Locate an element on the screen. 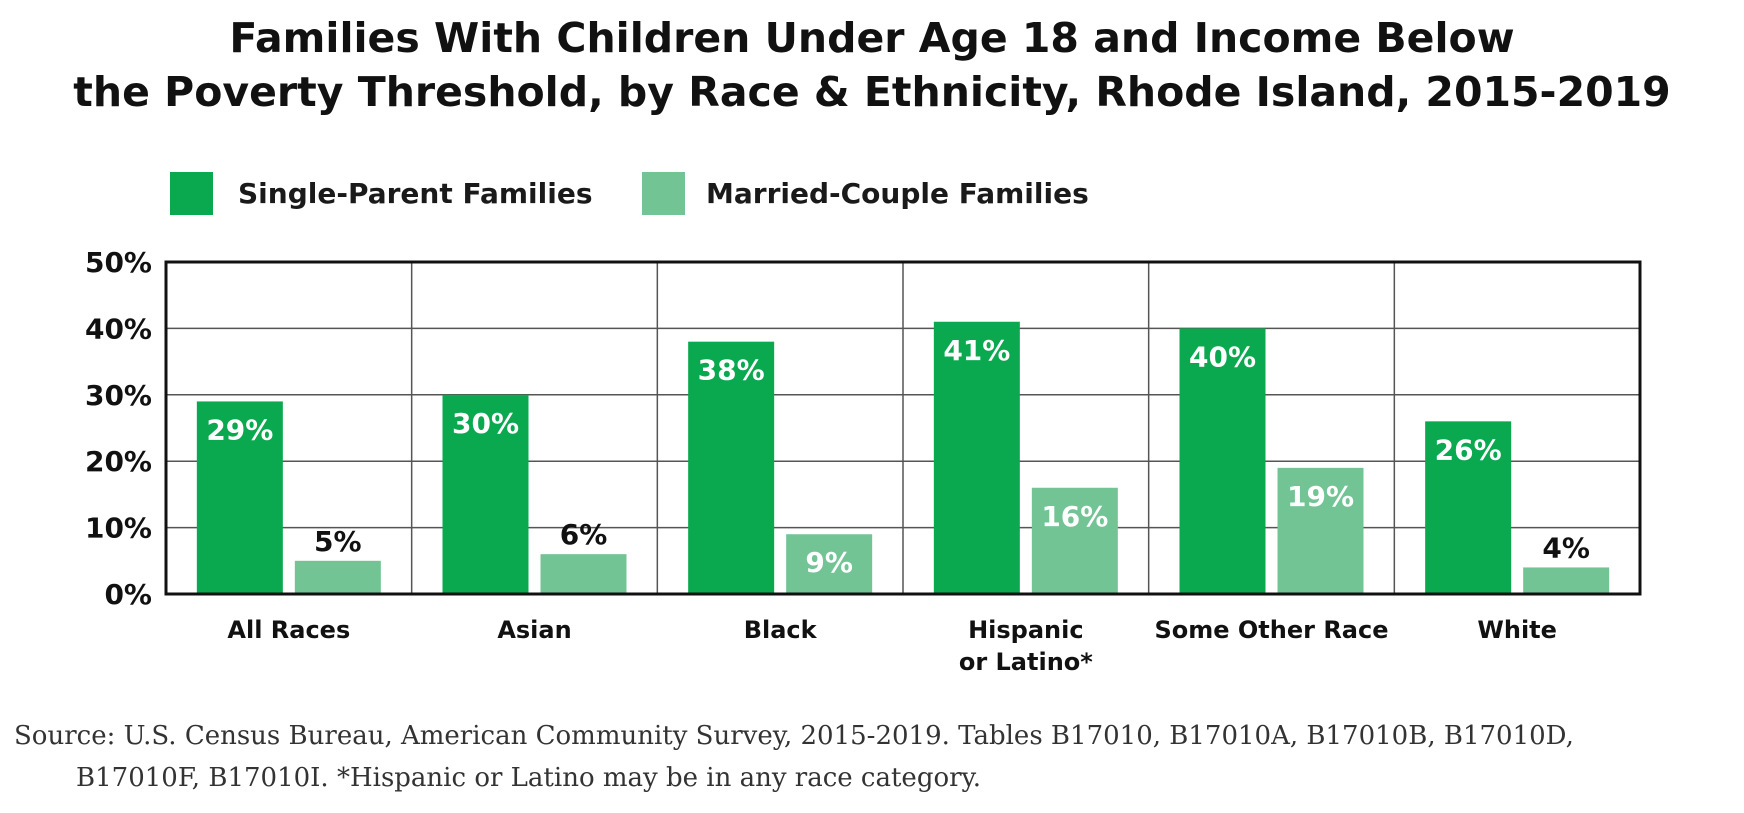  x-category-label: All Races is located at coordinates (288, 630).